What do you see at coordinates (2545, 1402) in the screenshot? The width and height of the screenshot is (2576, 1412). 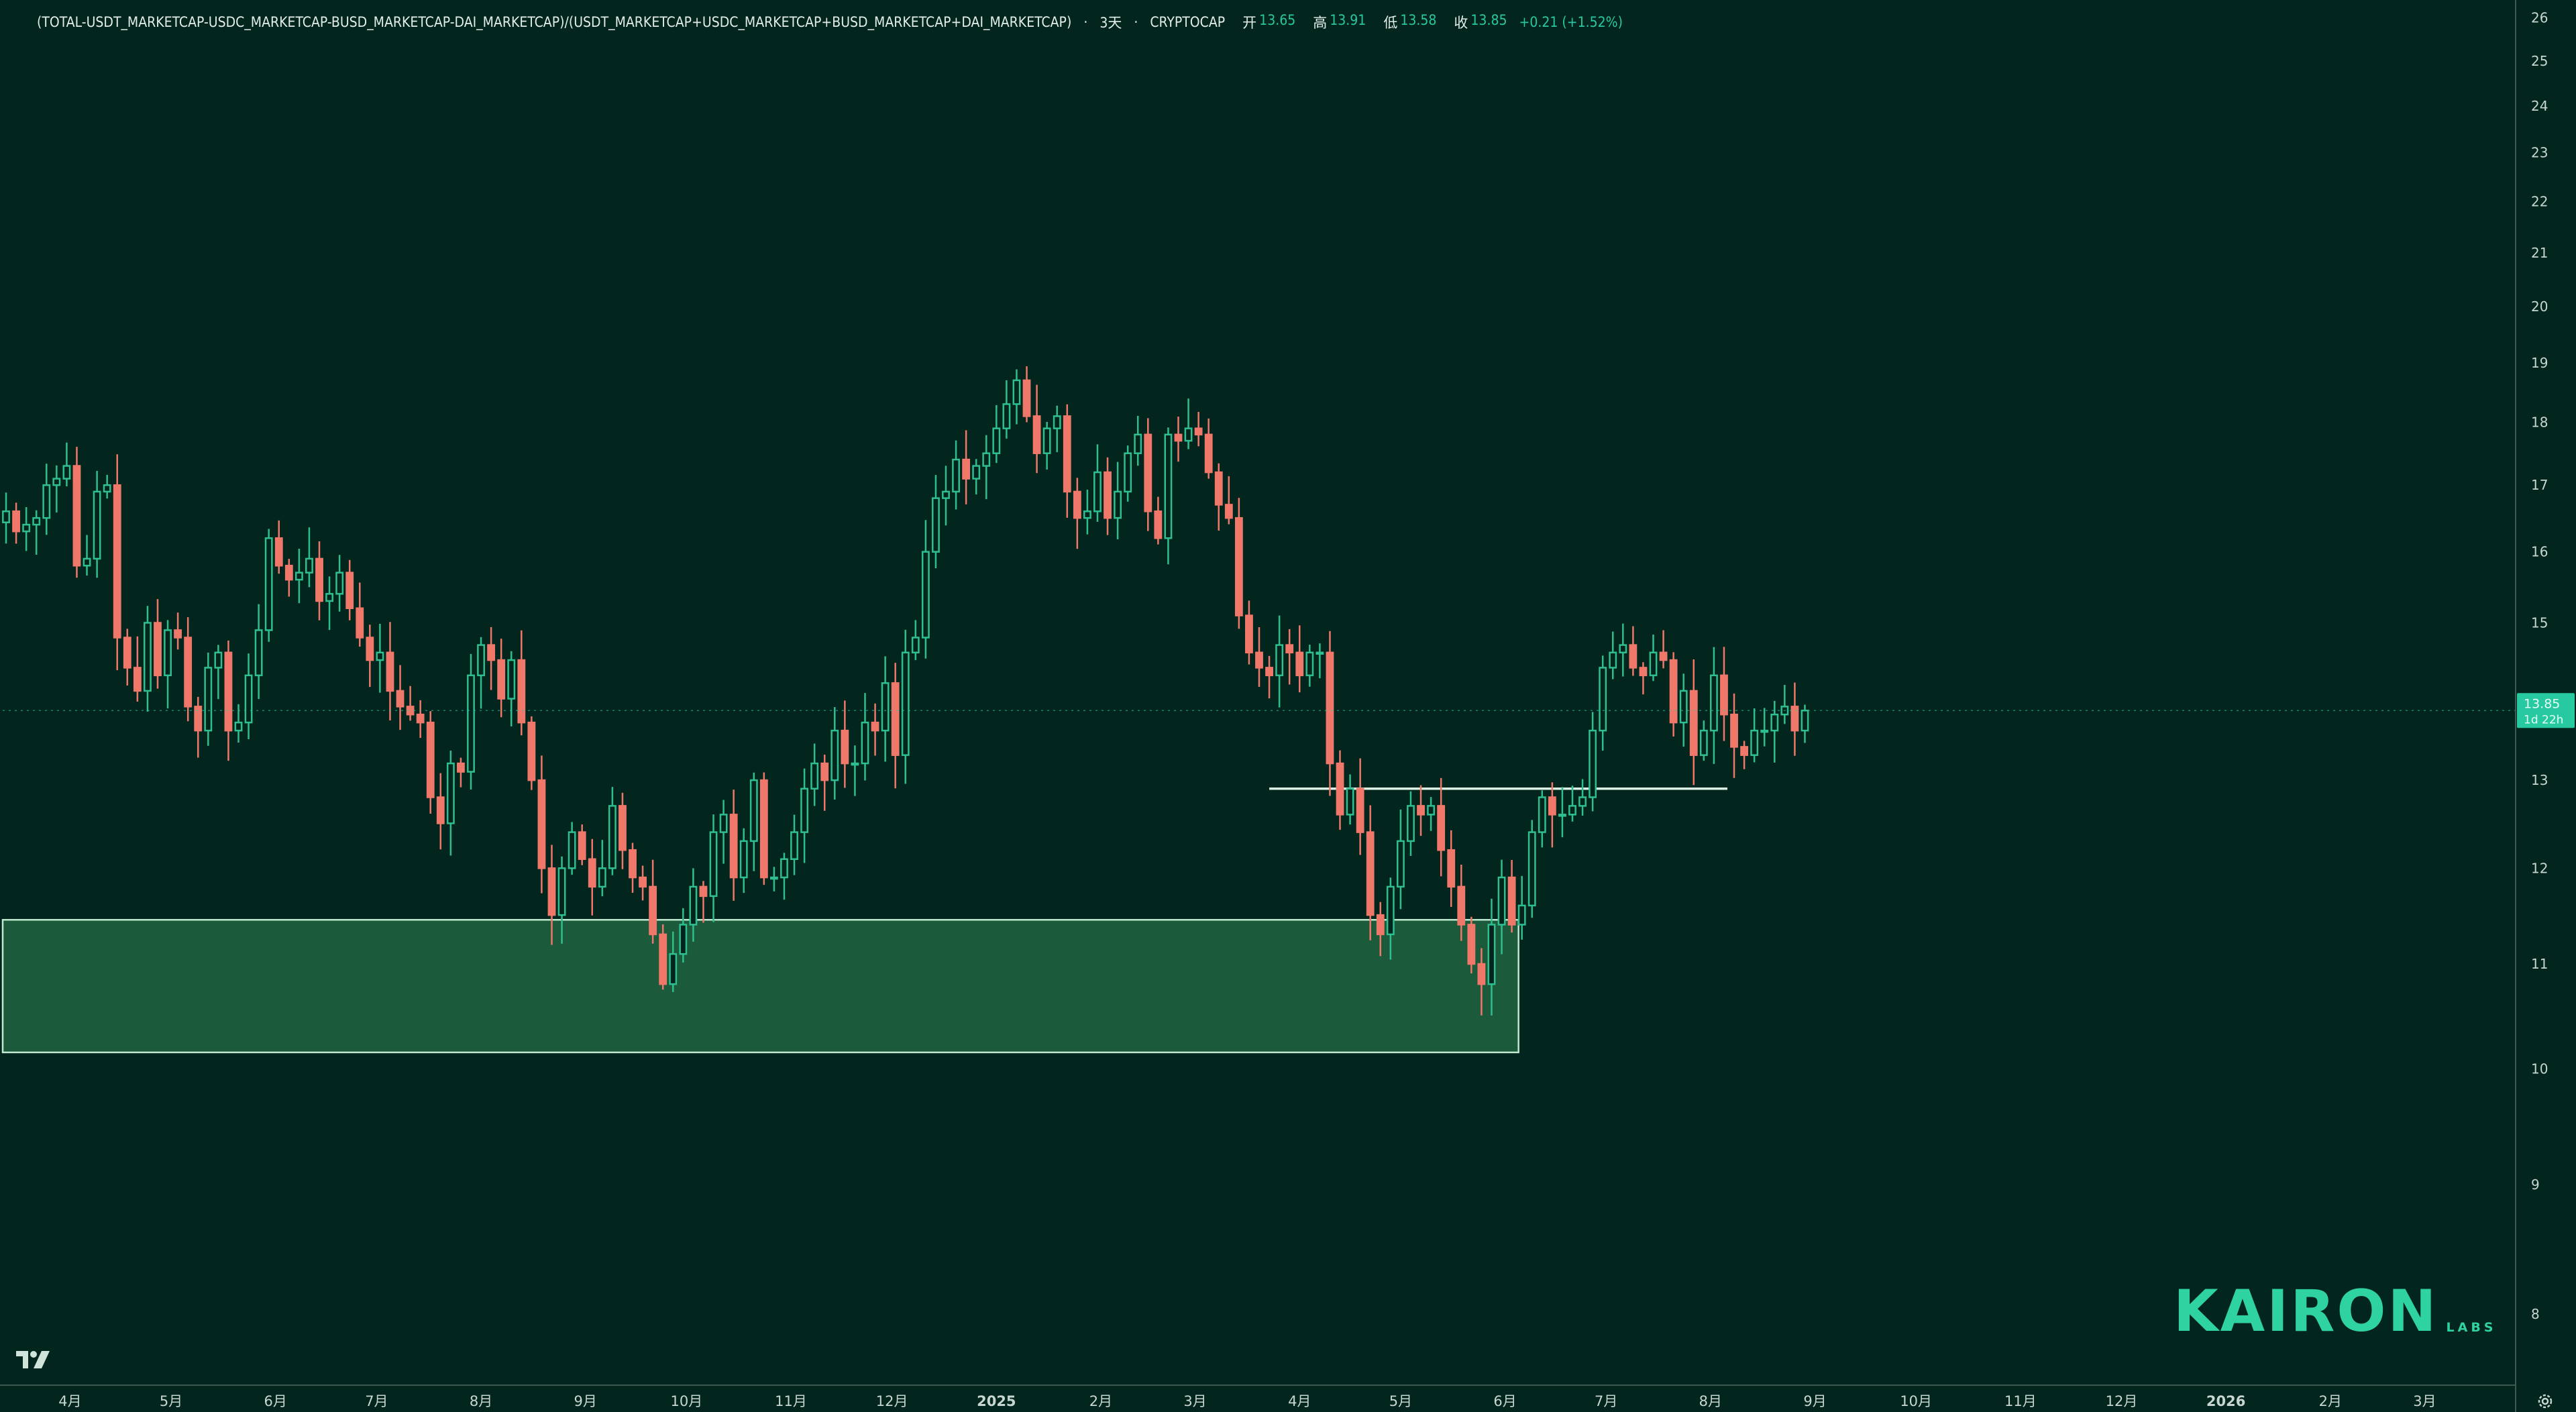 I see `gear-icon` at bounding box center [2545, 1402].